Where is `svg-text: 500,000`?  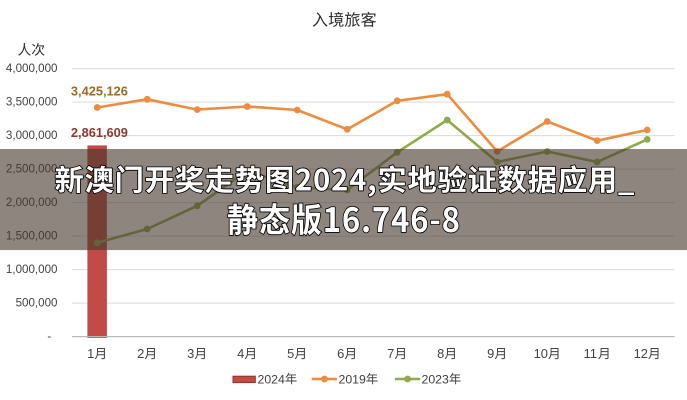 svg-text: 500,000 is located at coordinates (37, 303).